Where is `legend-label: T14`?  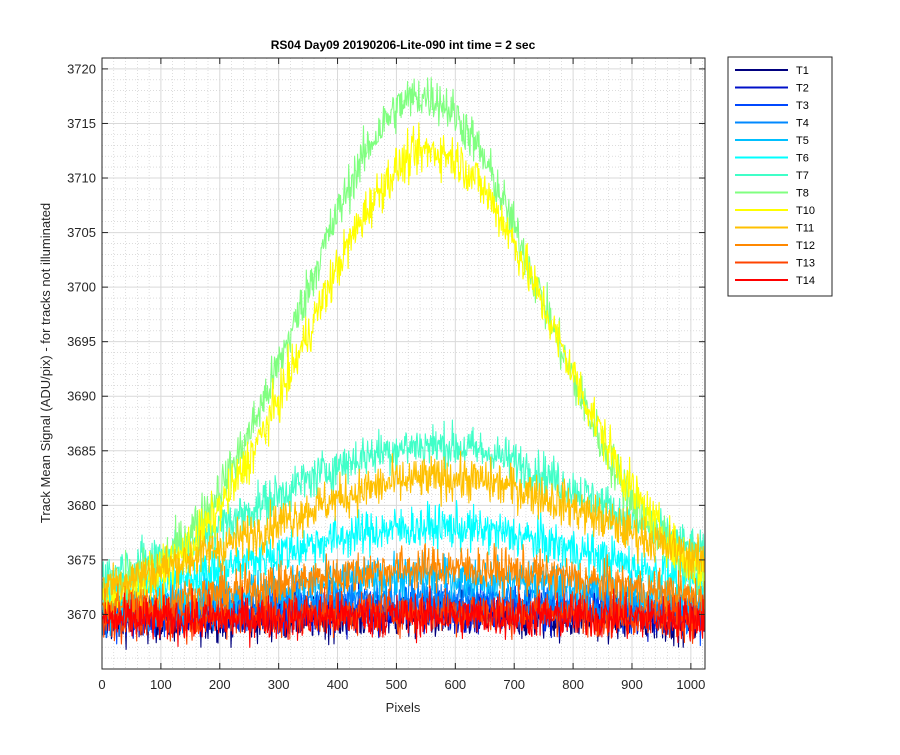
legend-label: T14 is located at coordinates (805, 281).